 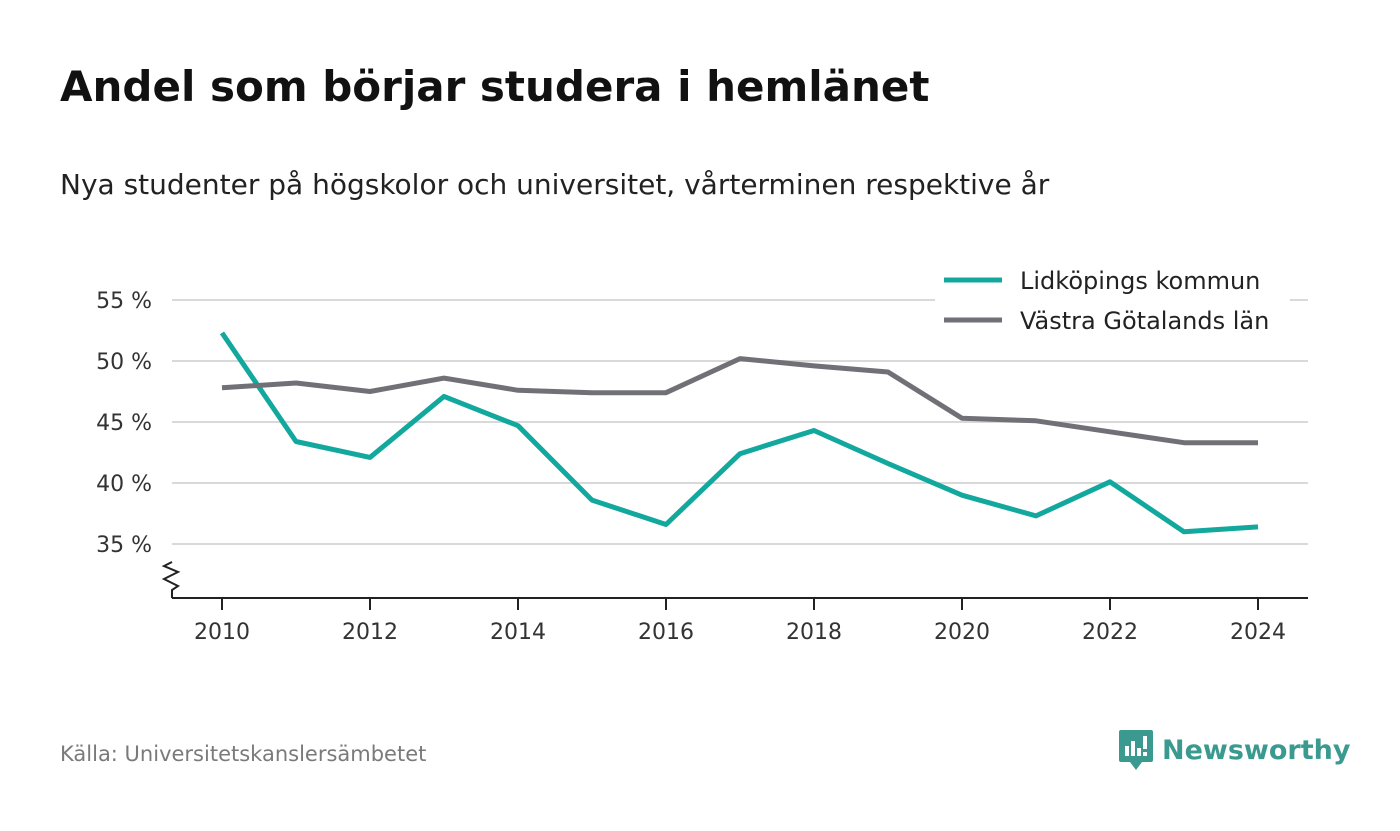 What do you see at coordinates (222, 632) in the screenshot?
I see `x-tick-label: 2010` at bounding box center [222, 632].